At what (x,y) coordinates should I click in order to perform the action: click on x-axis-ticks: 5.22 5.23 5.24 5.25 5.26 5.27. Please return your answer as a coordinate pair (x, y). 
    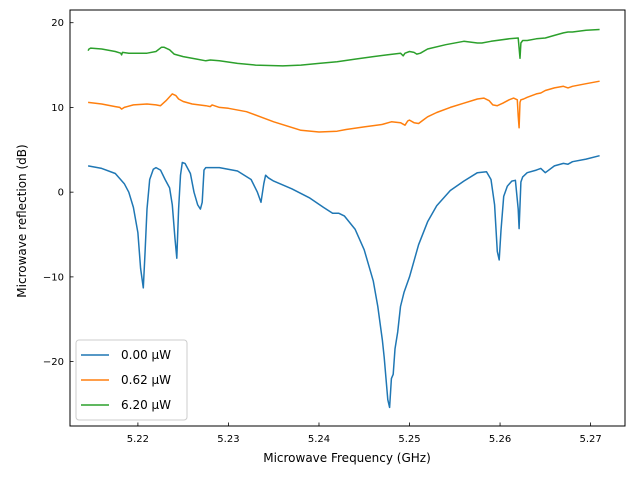
    Looking at the image, I should click on (364, 433).